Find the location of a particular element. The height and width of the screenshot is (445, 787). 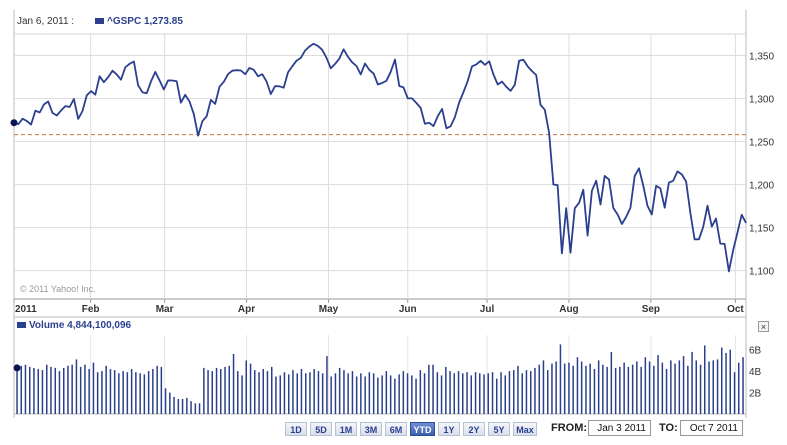

from-date-field: Jan 3 2011 is located at coordinates (619, 428).